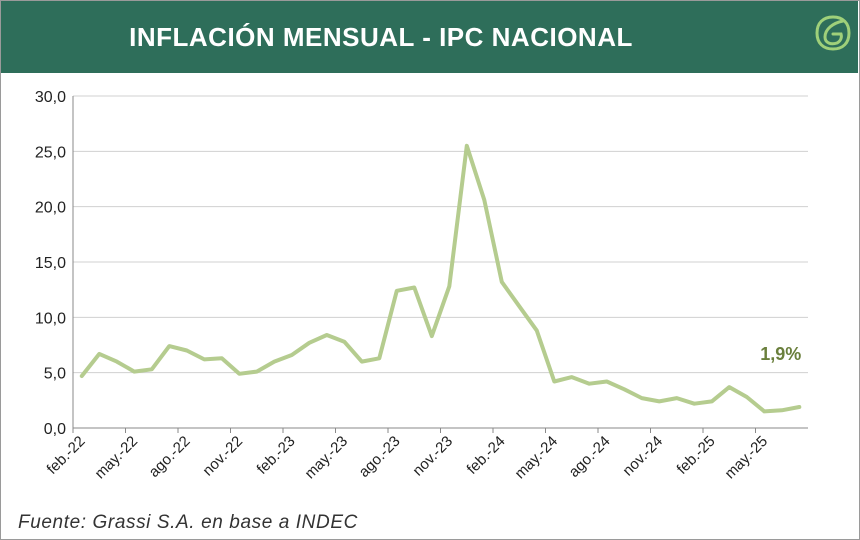  What do you see at coordinates (50, 318) in the screenshot?
I see `y-tick-label: 10,0` at bounding box center [50, 318].